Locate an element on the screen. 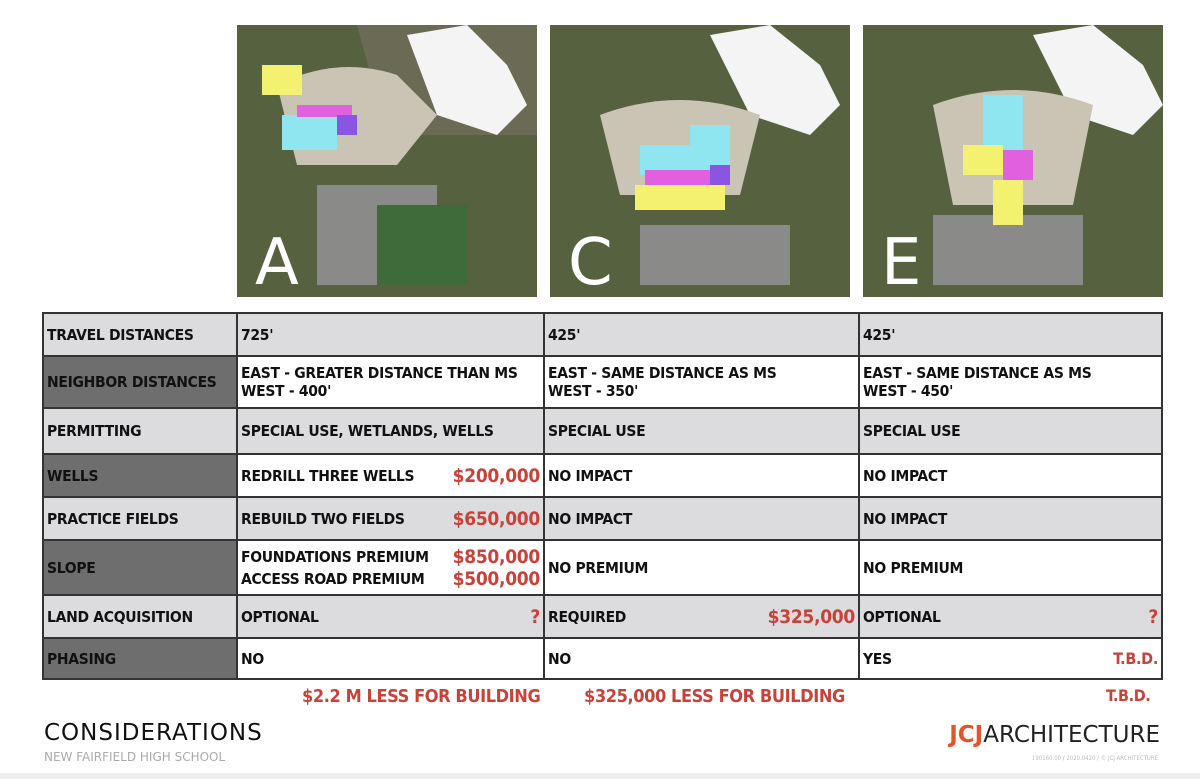 This screenshot has width=1200, height=779. plan-letter: E is located at coordinates (901, 261).